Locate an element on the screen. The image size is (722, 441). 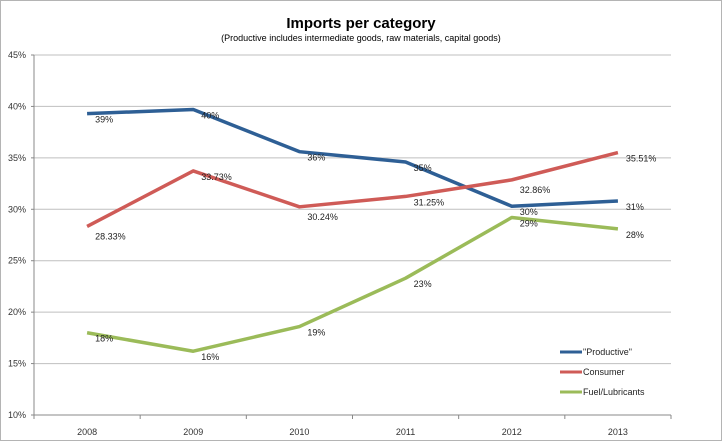
data-label: 31% is located at coordinates (635, 207).